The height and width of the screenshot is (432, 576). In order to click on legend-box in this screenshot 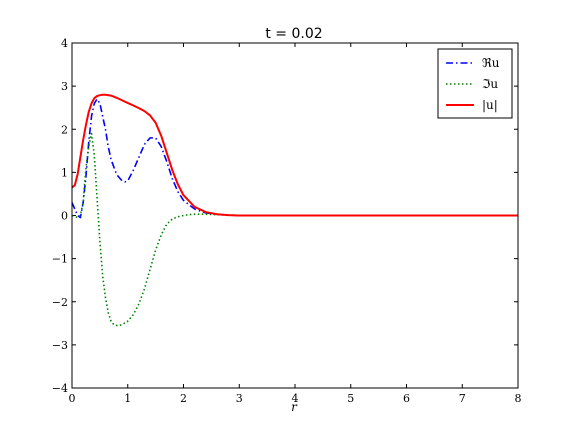, I will do `click(475, 83)`.